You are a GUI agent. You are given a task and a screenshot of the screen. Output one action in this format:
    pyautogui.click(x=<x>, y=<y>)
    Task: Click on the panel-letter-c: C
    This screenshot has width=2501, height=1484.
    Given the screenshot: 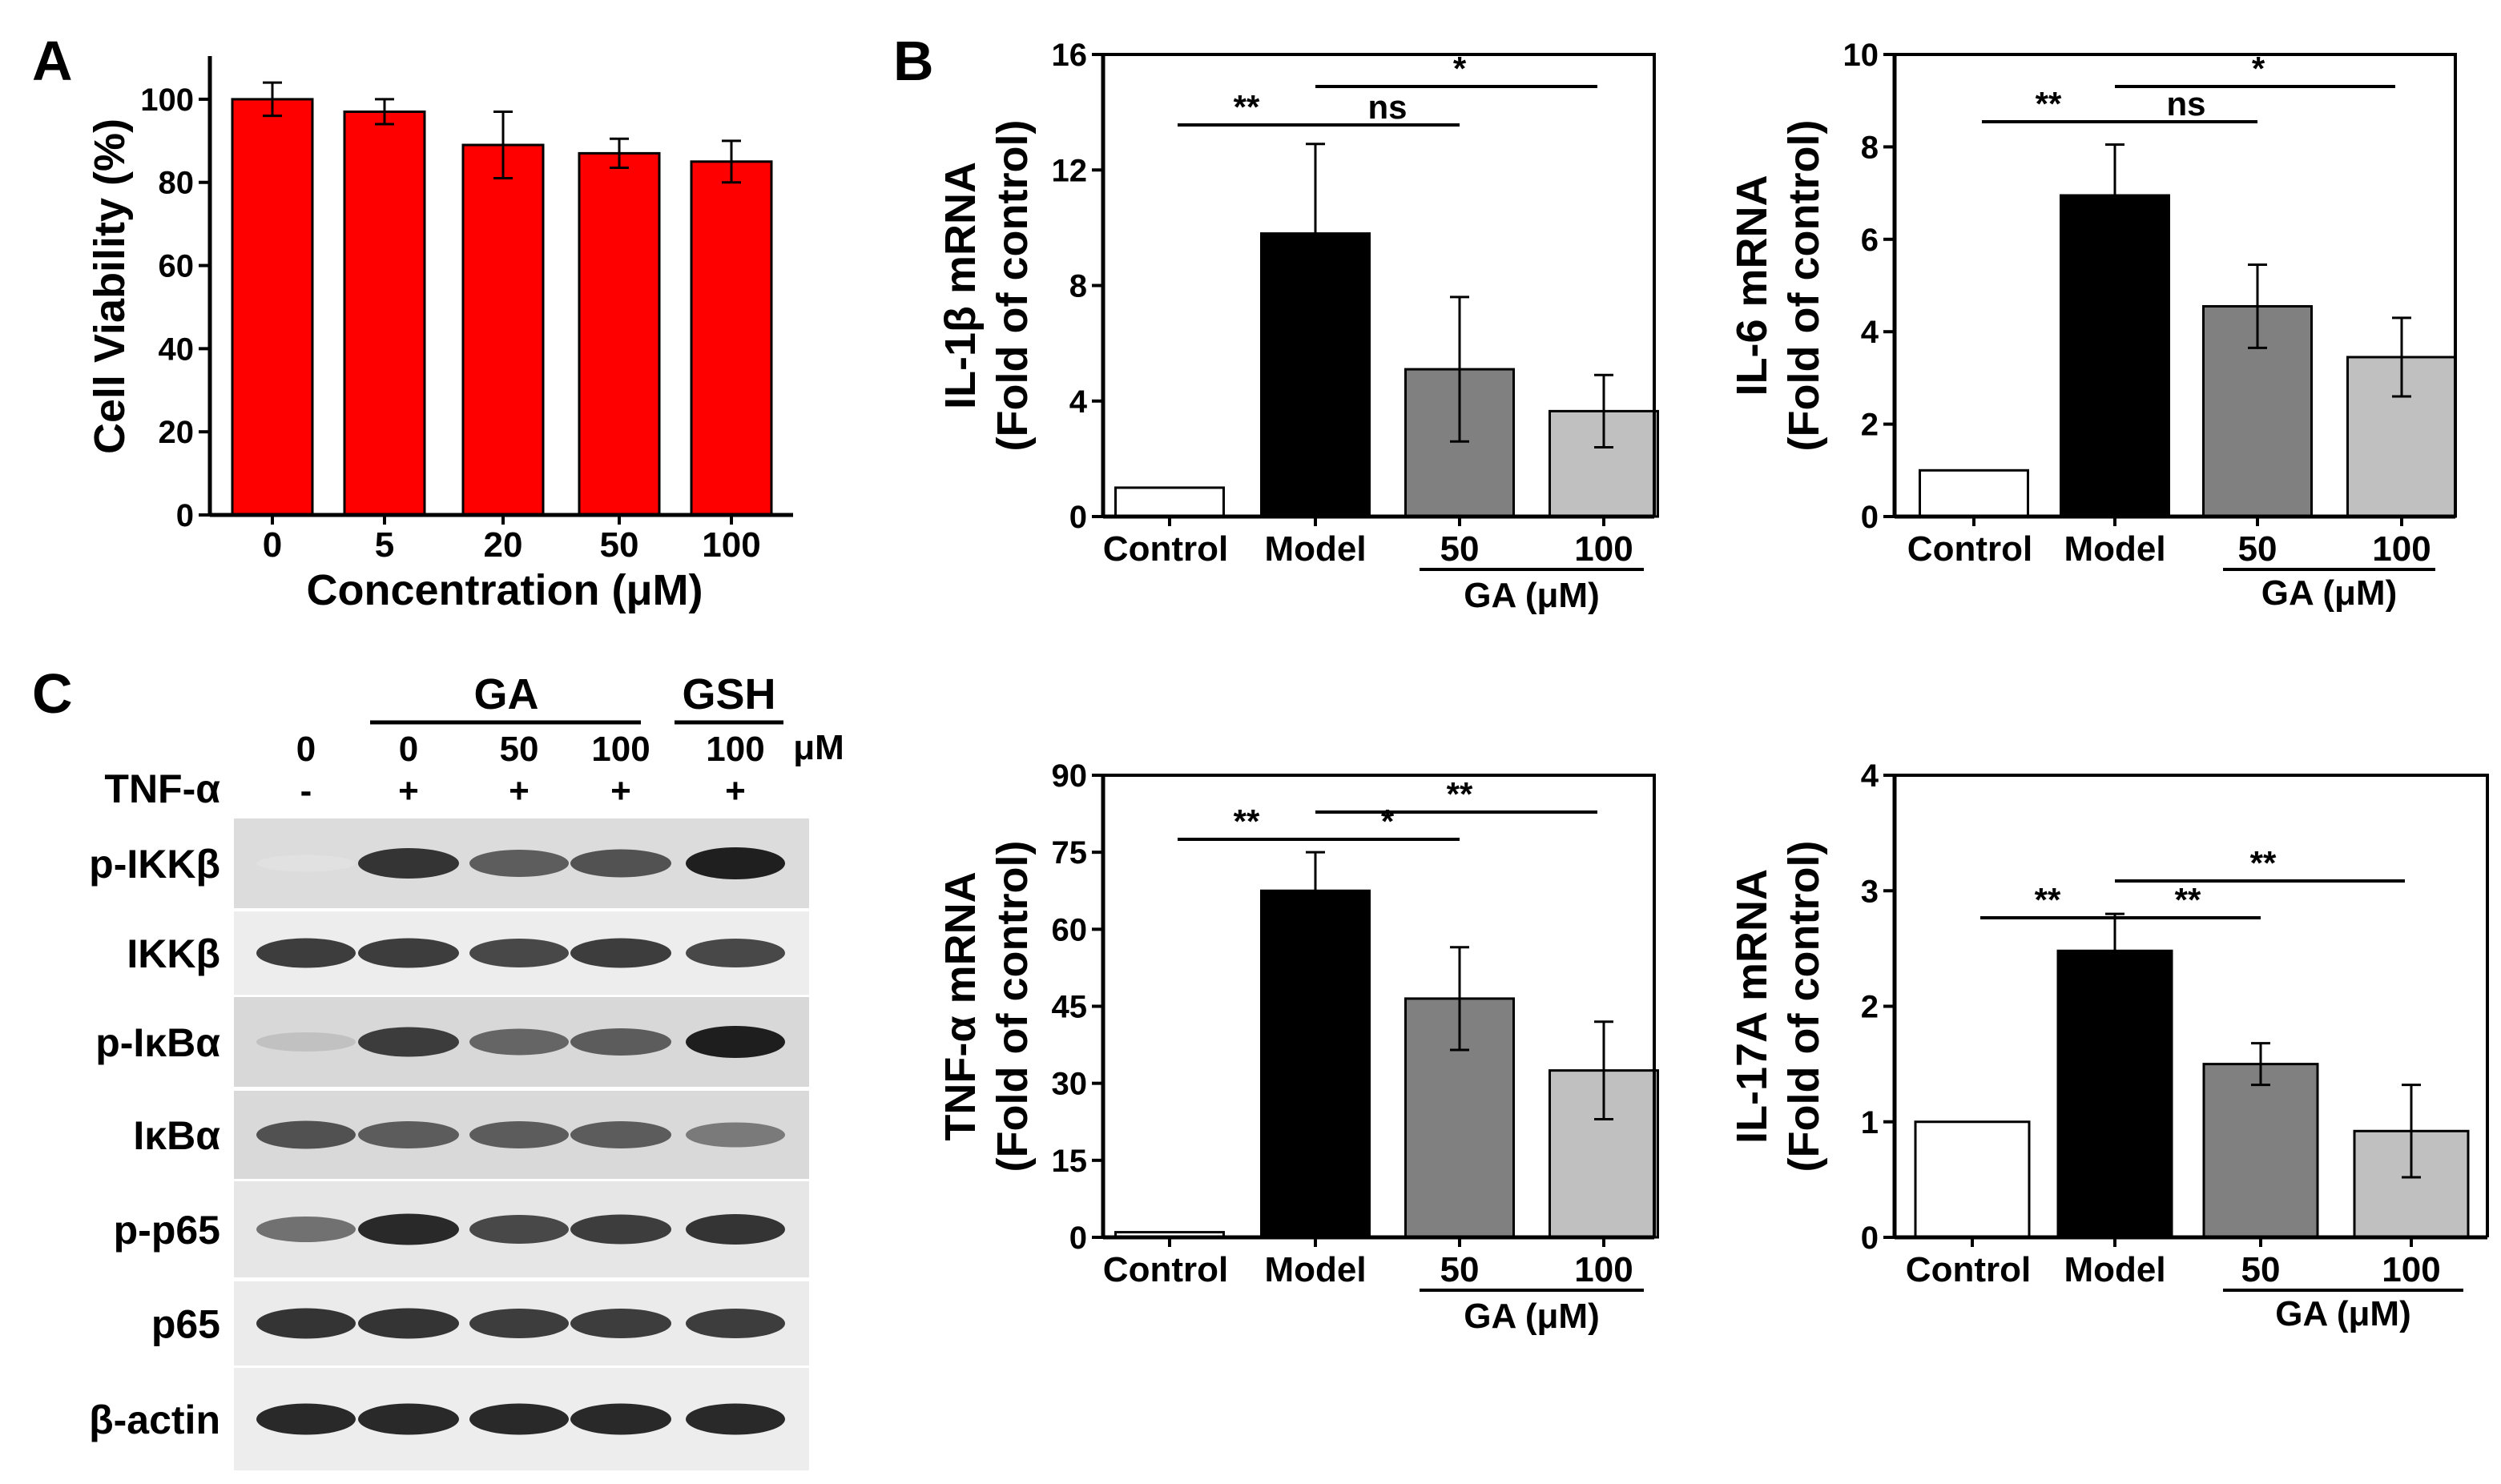 What is the action you would take?
    pyautogui.click(x=52, y=693)
    